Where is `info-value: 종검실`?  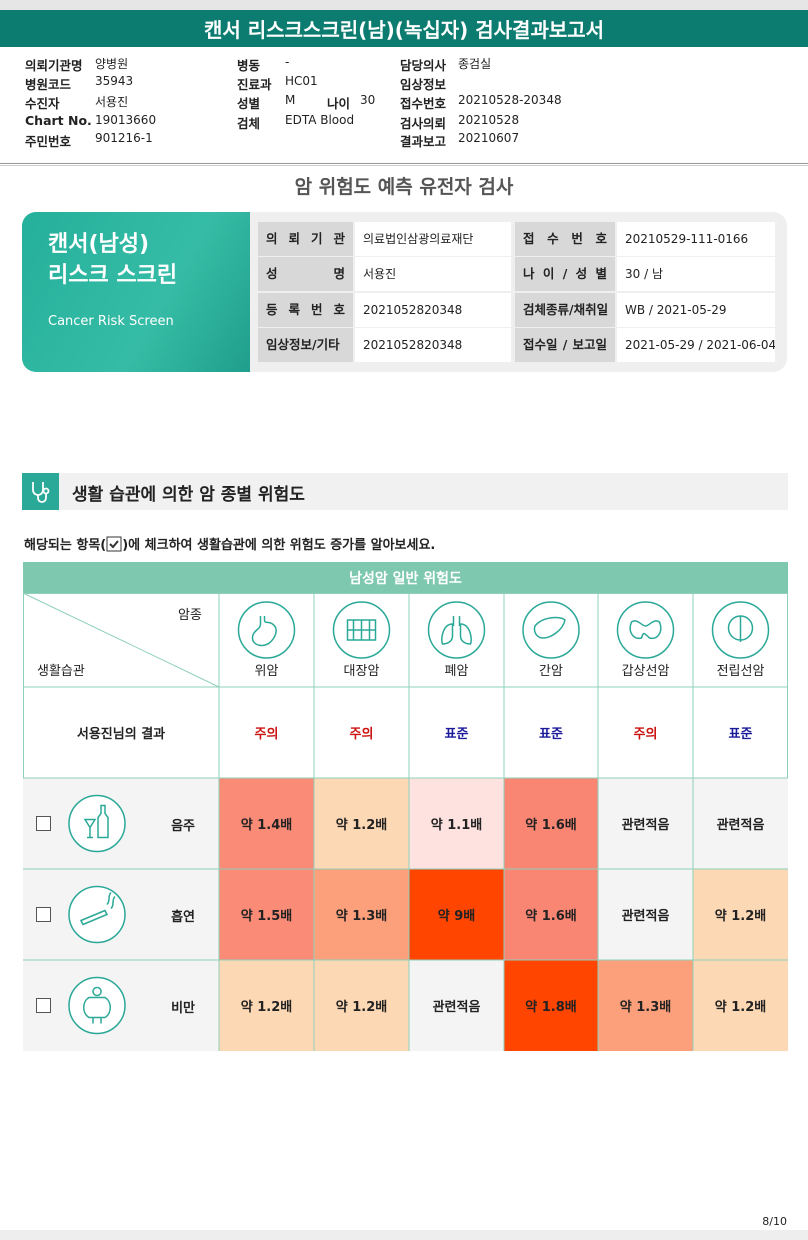 info-value: 종검실 is located at coordinates (475, 64).